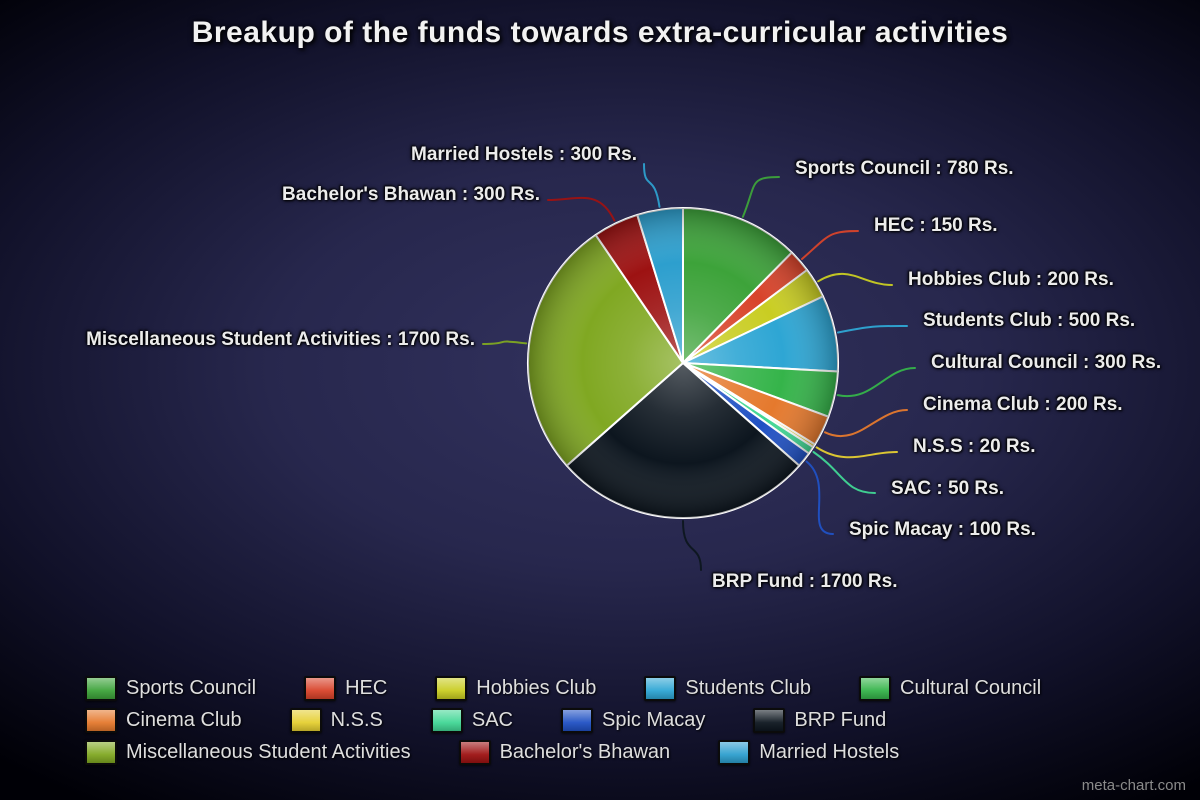 The image size is (1200, 800). I want to click on legend-item: Hobbies Club, so click(515, 688).